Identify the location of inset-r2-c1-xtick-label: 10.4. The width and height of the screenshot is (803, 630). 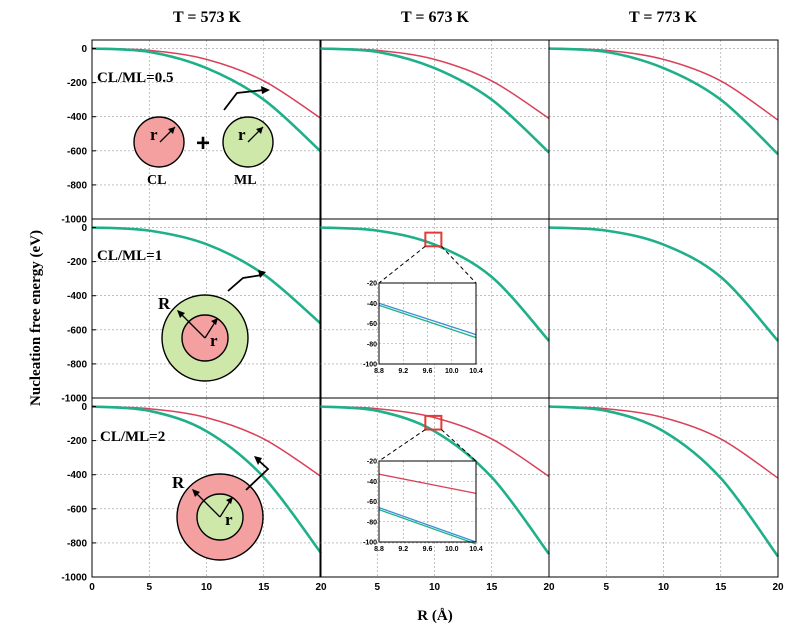
(476, 549).